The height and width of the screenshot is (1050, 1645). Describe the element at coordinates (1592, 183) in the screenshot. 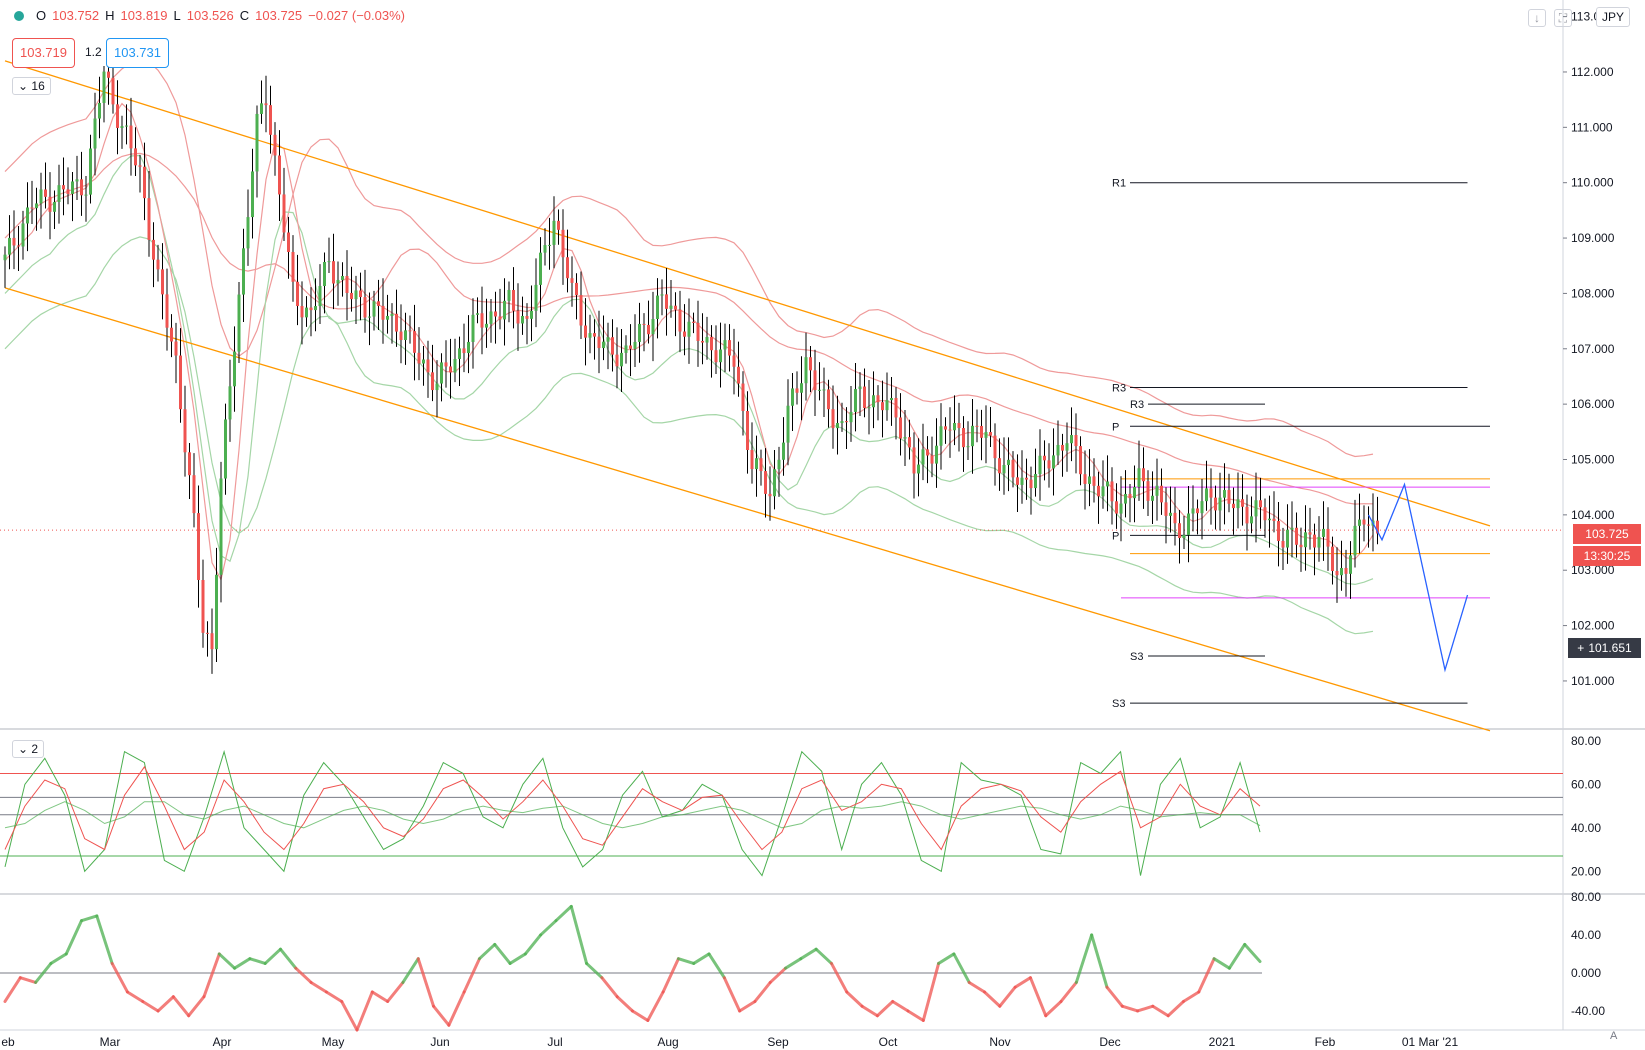

I see `y-tick-label: 110.000` at that location.